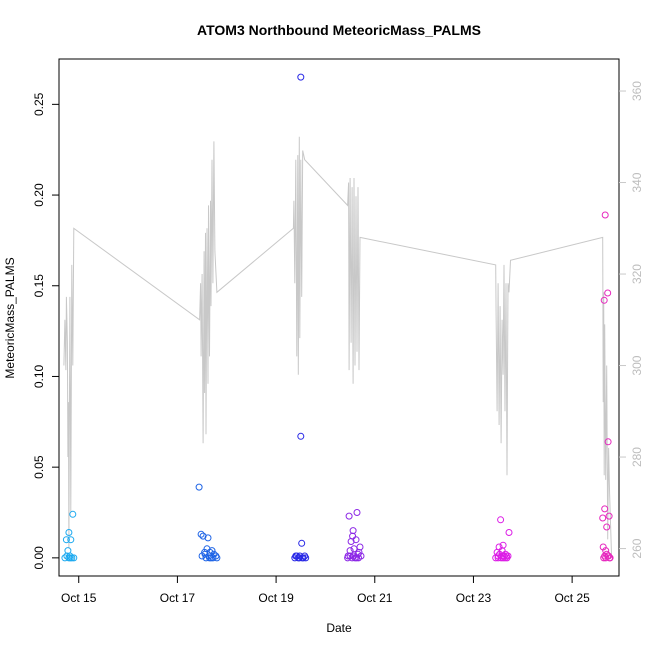 This screenshot has width=650, height=650. What do you see at coordinates (39, 104) in the screenshot?
I see `y-tick-label: 0.25` at bounding box center [39, 104].